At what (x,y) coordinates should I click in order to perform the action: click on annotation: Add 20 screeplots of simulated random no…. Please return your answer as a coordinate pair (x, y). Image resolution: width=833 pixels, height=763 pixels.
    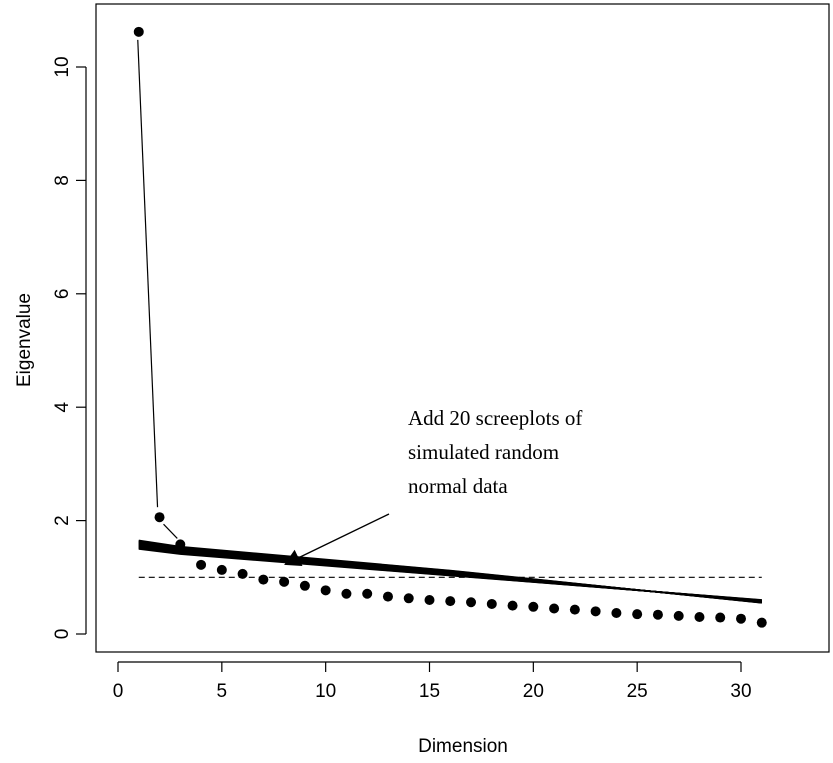
    Looking at the image, I should click on (495, 452).